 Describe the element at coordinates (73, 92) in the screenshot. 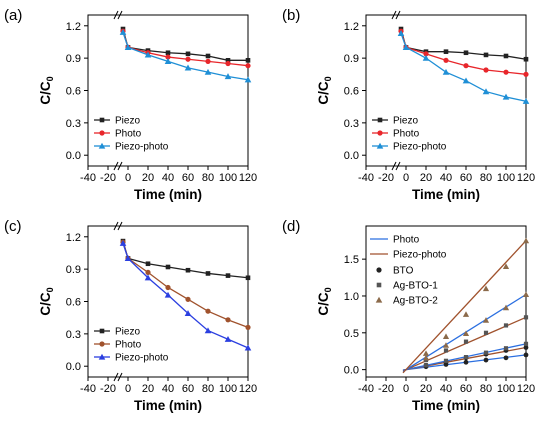

I see `y-tick-label: 0.6` at that location.